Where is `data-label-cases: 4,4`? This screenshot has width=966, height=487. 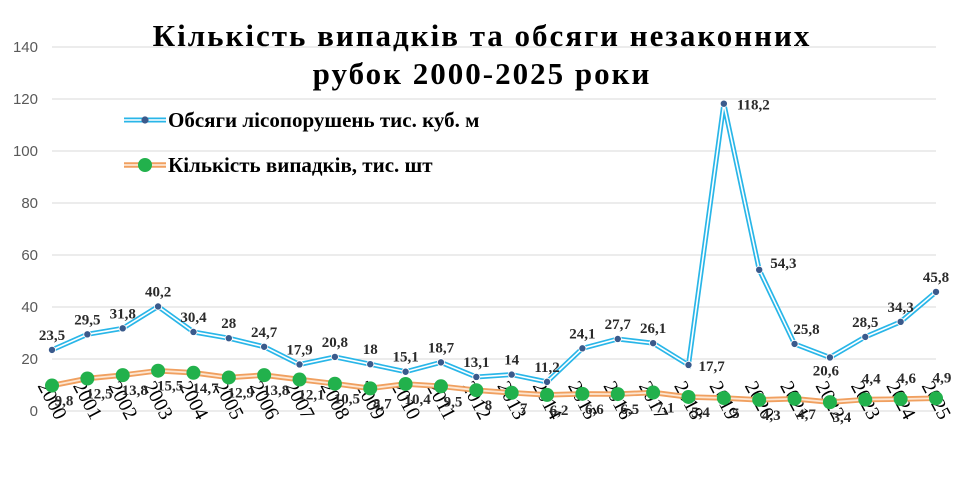 data-label-cases: 4,4 is located at coordinates (871, 380).